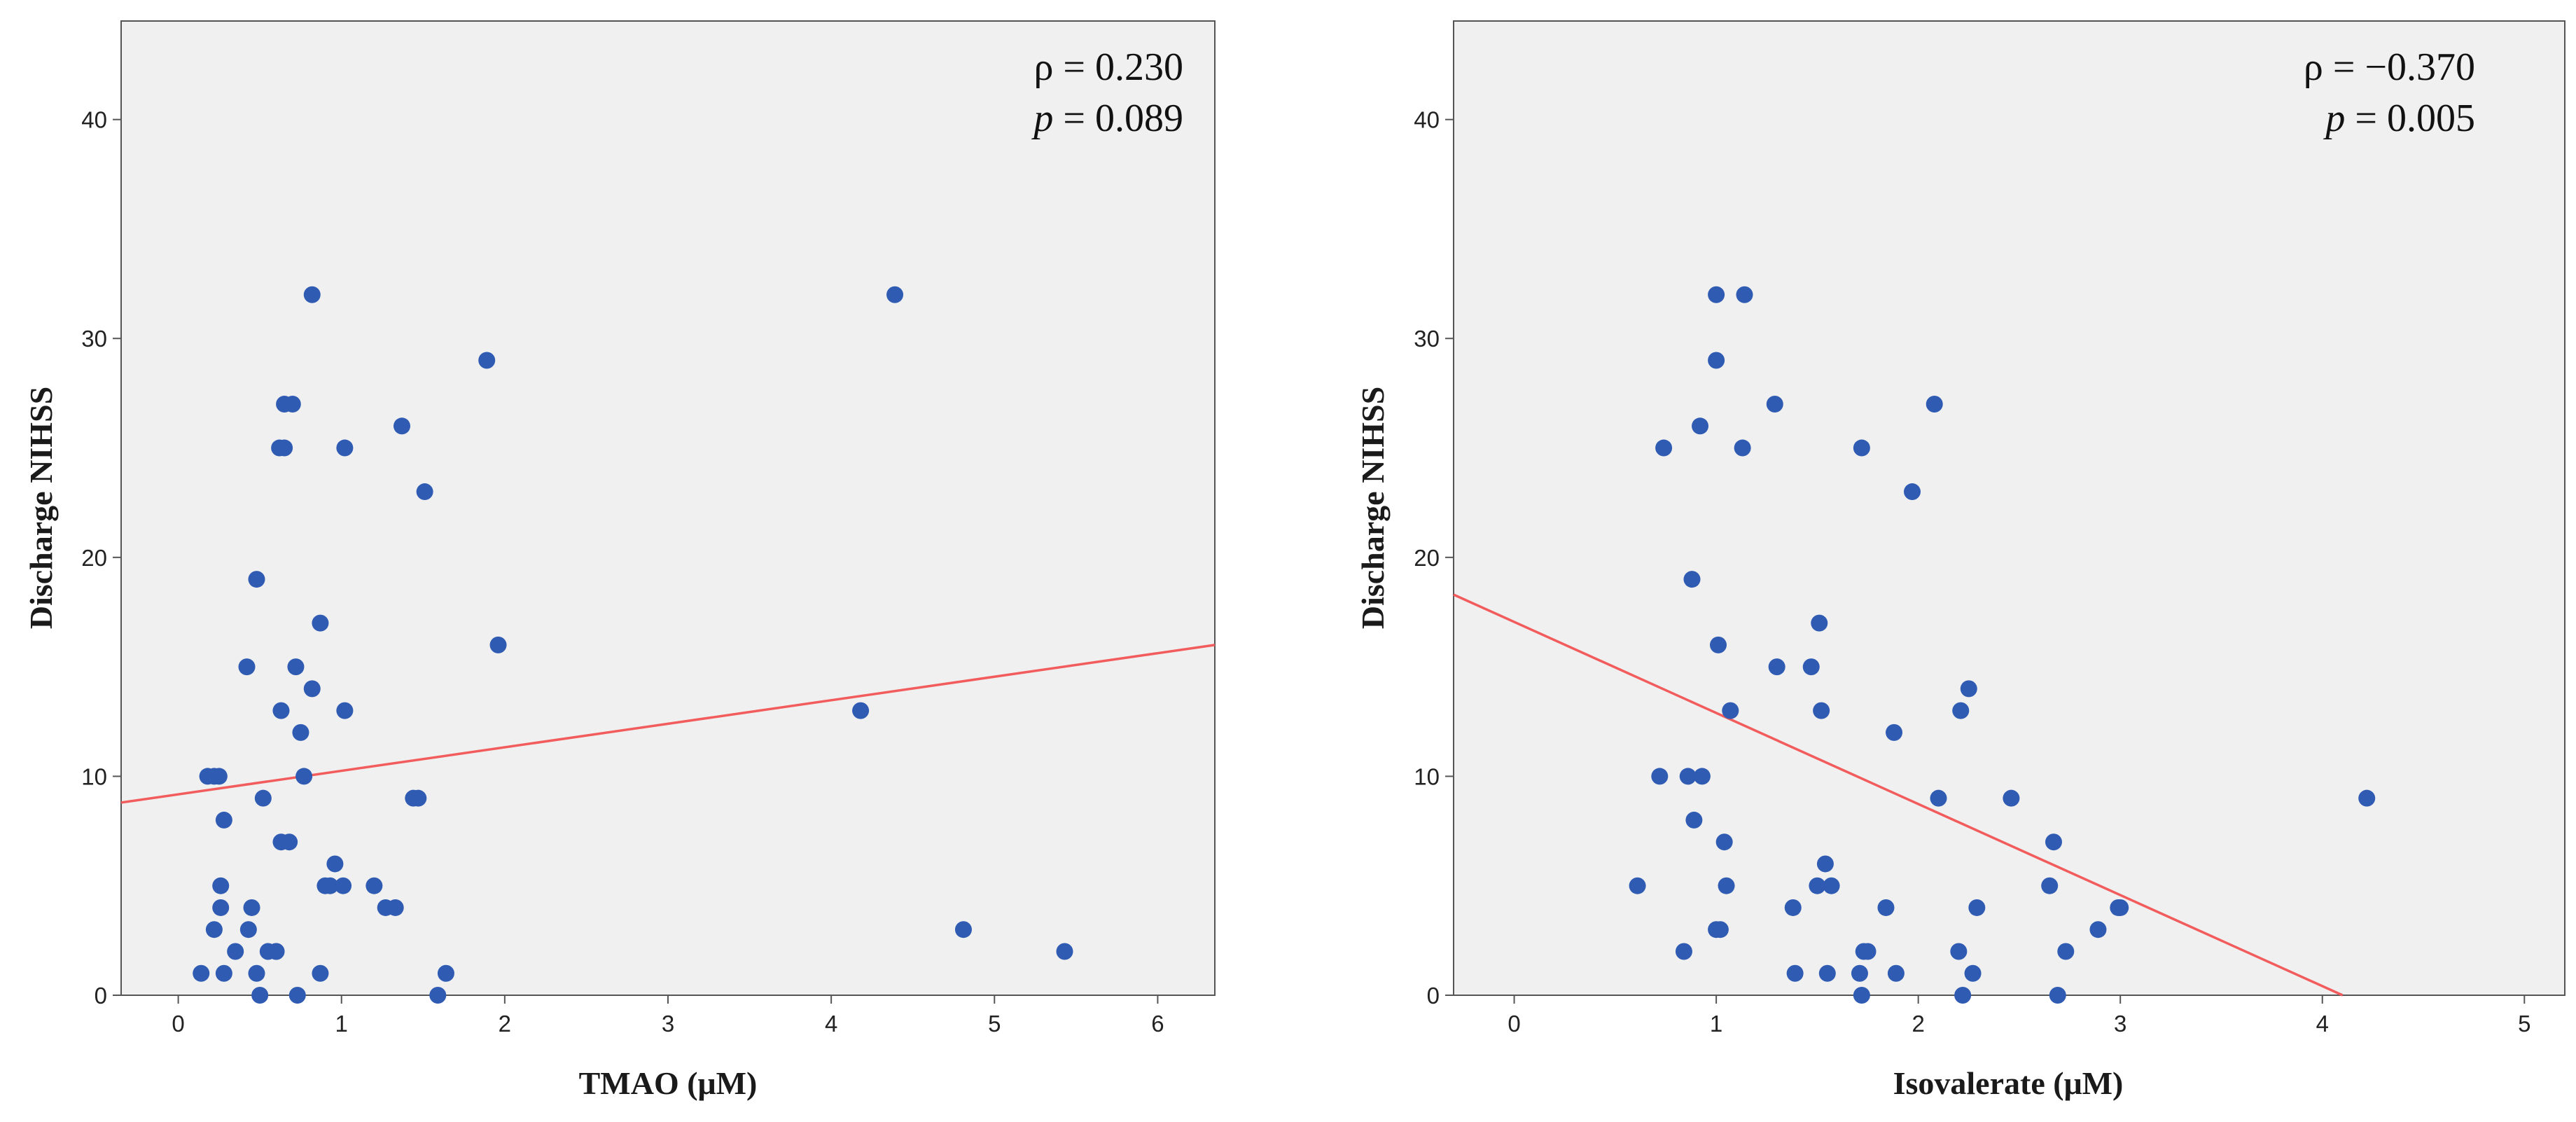  Describe the element at coordinates (341, 1024) in the screenshot. I see `x-tick-label: 1` at that location.